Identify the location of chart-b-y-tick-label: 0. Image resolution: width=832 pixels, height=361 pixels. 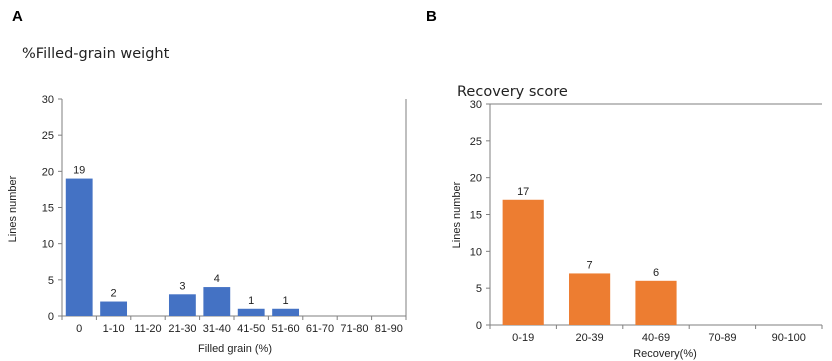
(479, 326).